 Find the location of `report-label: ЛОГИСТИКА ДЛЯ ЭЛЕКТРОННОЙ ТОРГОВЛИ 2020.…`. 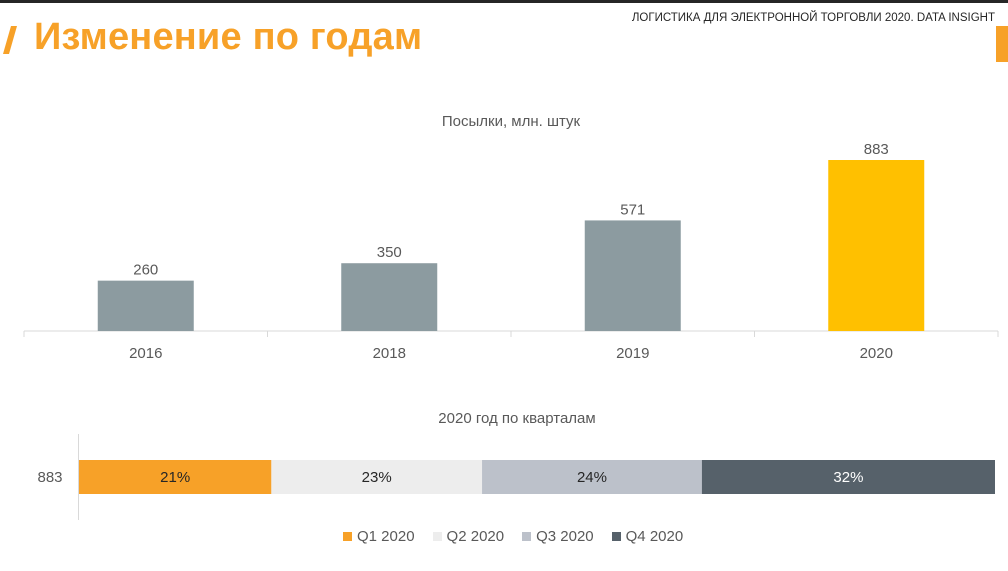

report-label: ЛОГИСТИКА ДЛЯ ЭЛЕКТРОННОЙ ТОРГОВЛИ 2020.… is located at coordinates (813, 18).